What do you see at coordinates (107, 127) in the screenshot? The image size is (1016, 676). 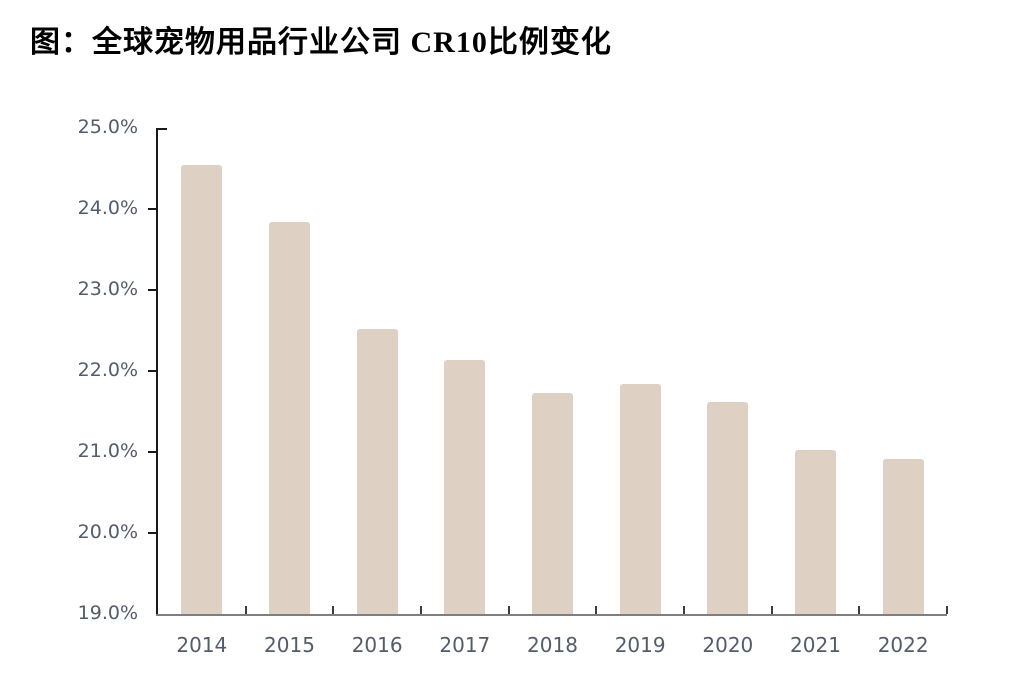 I see `y-tick-label: 25.0%` at bounding box center [107, 127].